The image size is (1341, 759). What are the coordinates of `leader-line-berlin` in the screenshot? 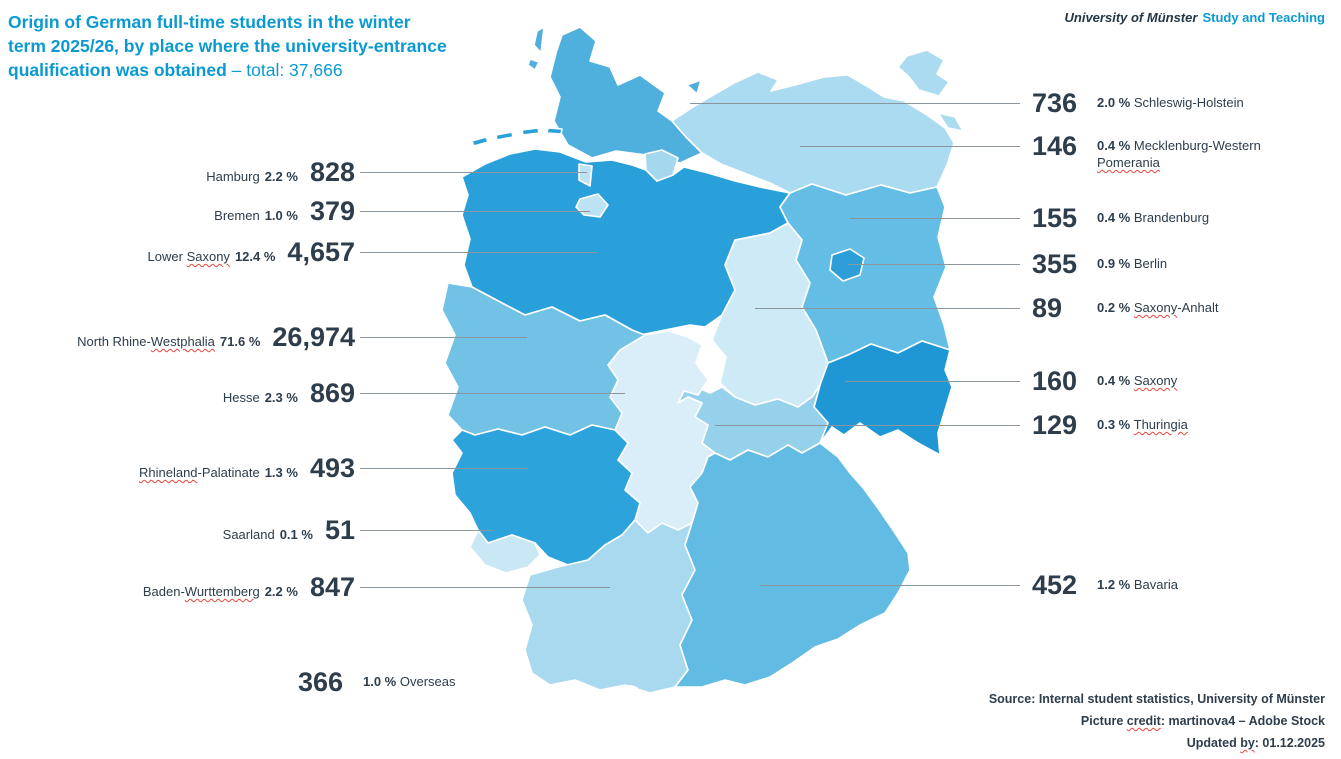 It's located at (934, 264).